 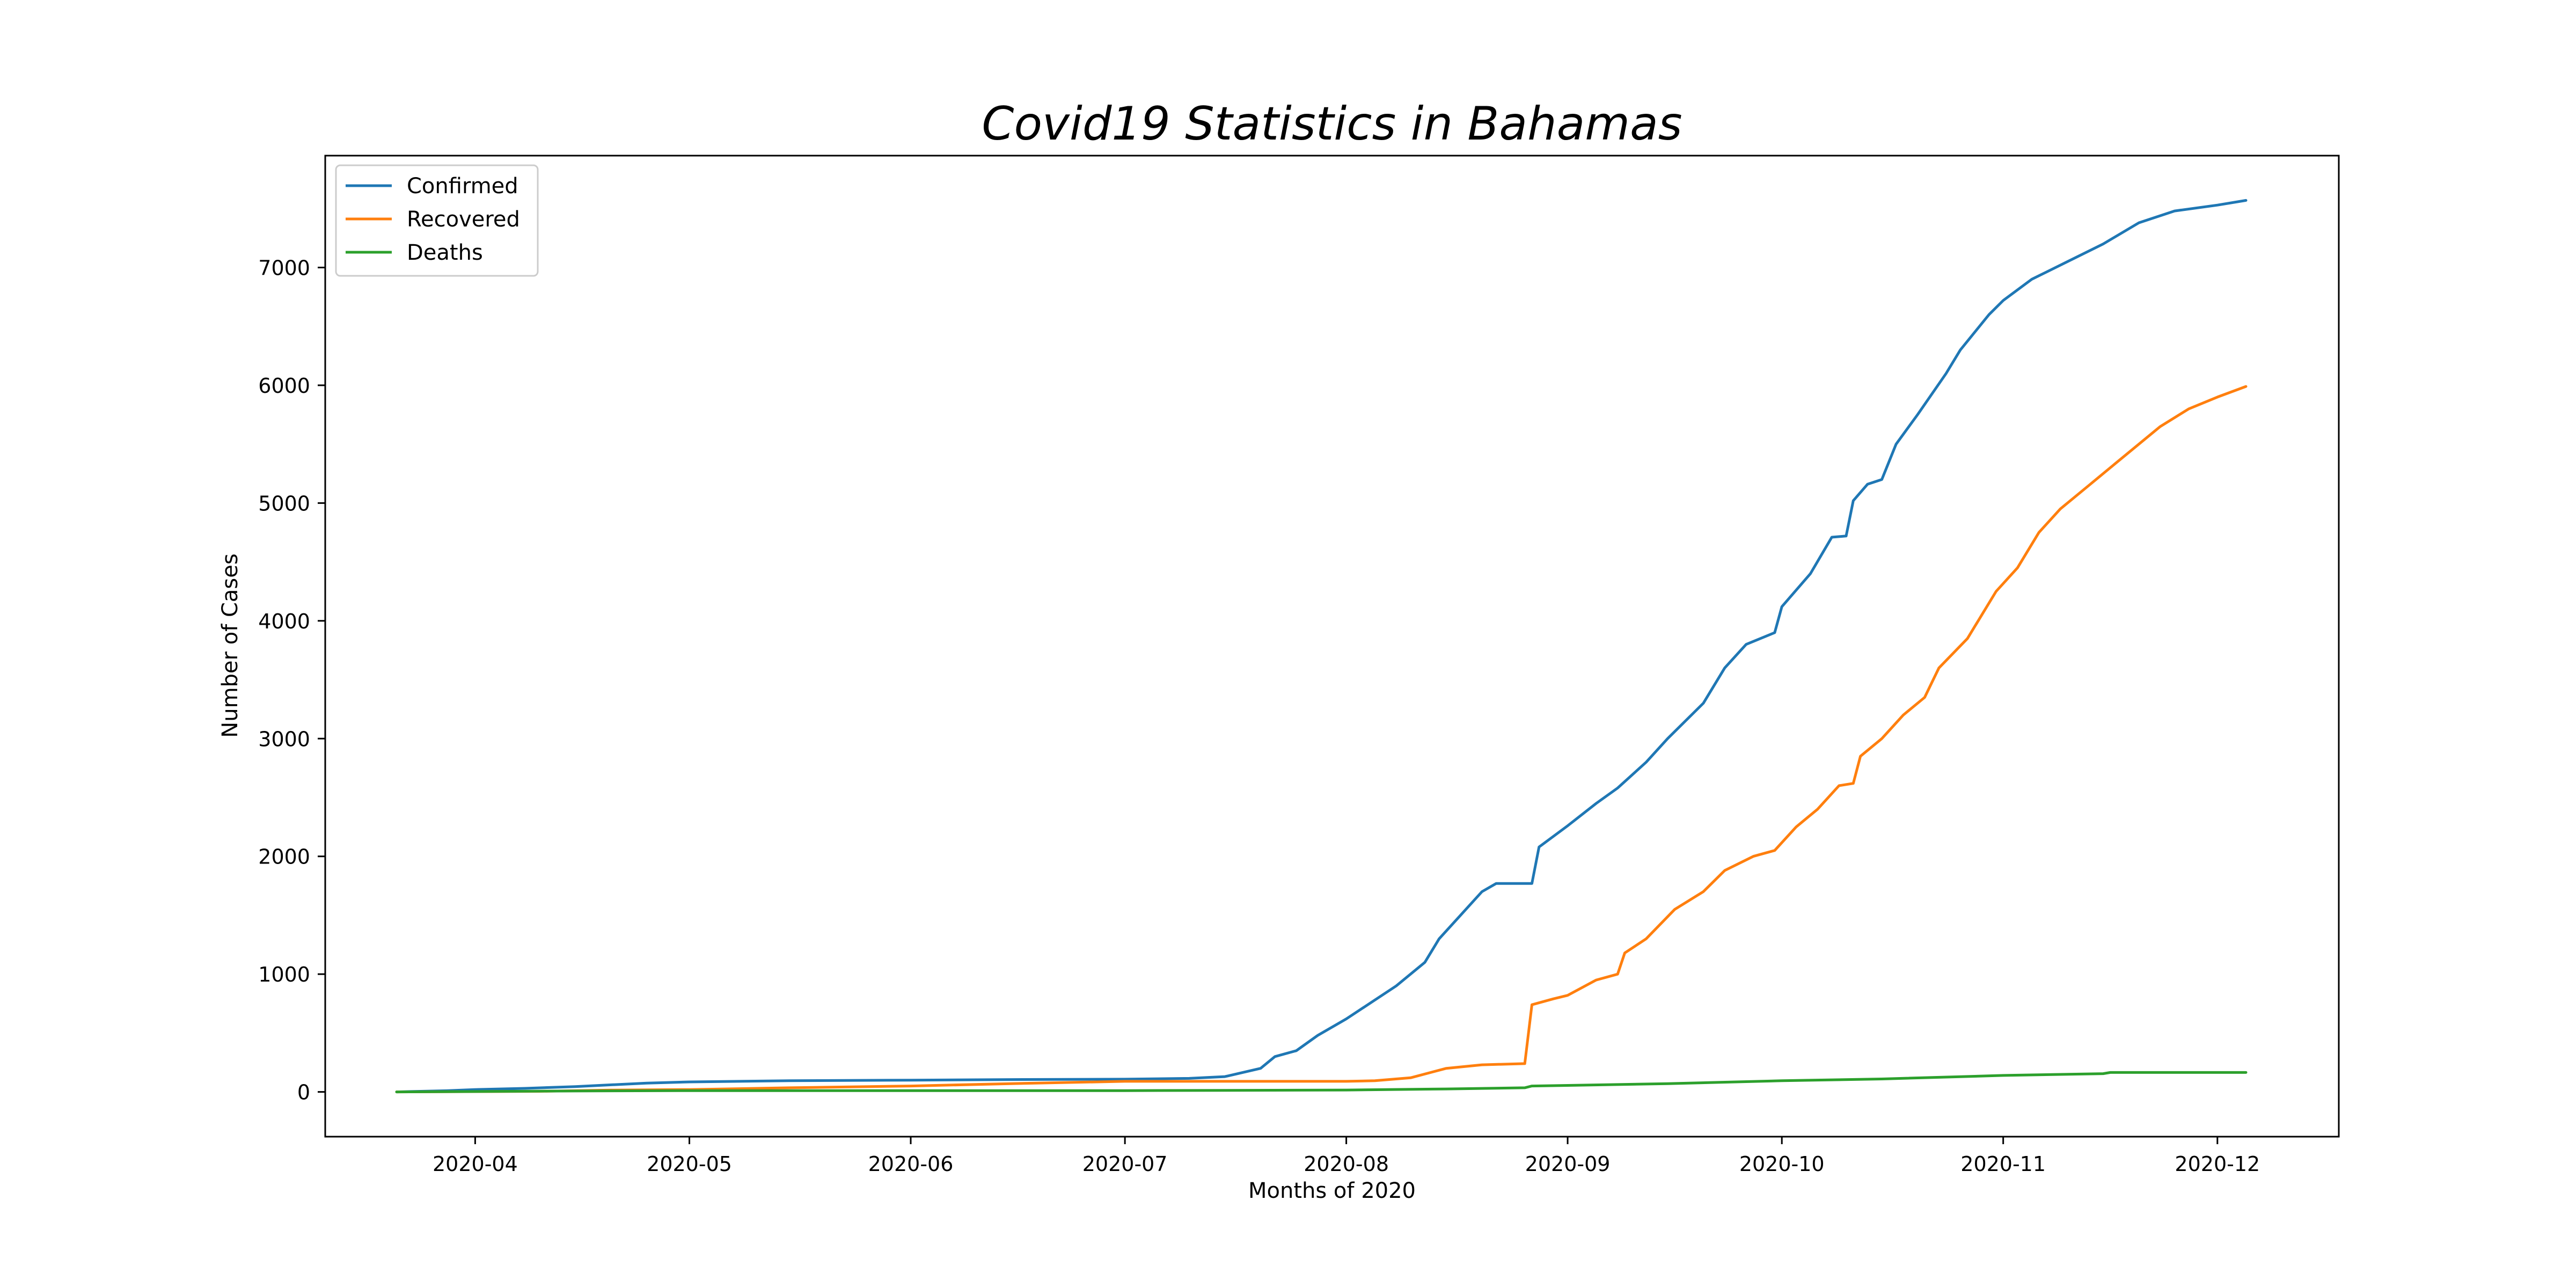 What do you see at coordinates (462, 186) in the screenshot?
I see `legend-label-confirmed: Confirmed` at bounding box center [462, 186].